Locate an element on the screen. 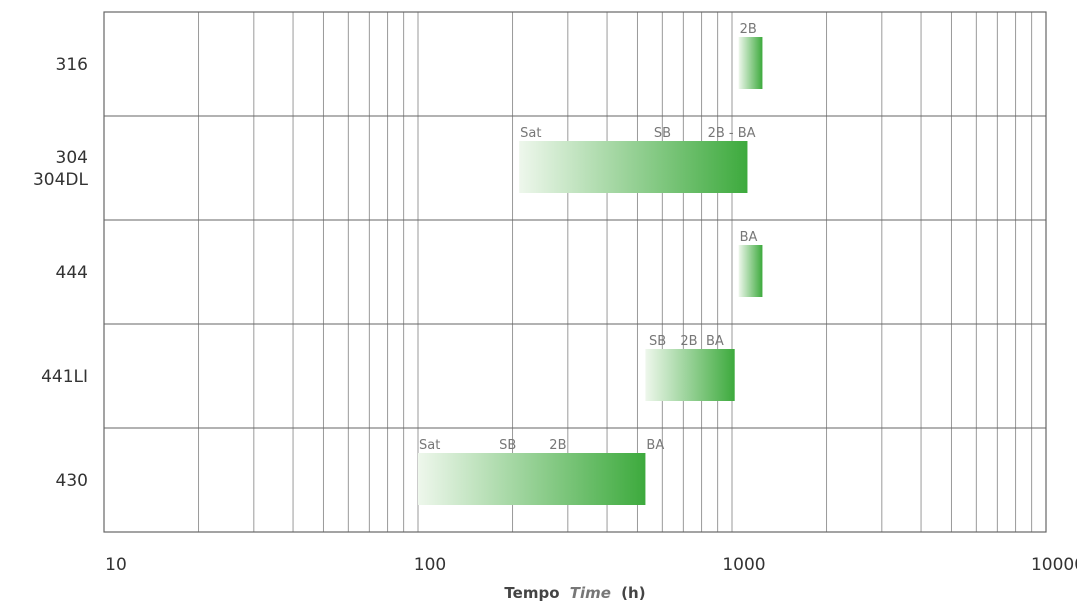  x-tick-label: 1000 is located at coordinates (743, 565).